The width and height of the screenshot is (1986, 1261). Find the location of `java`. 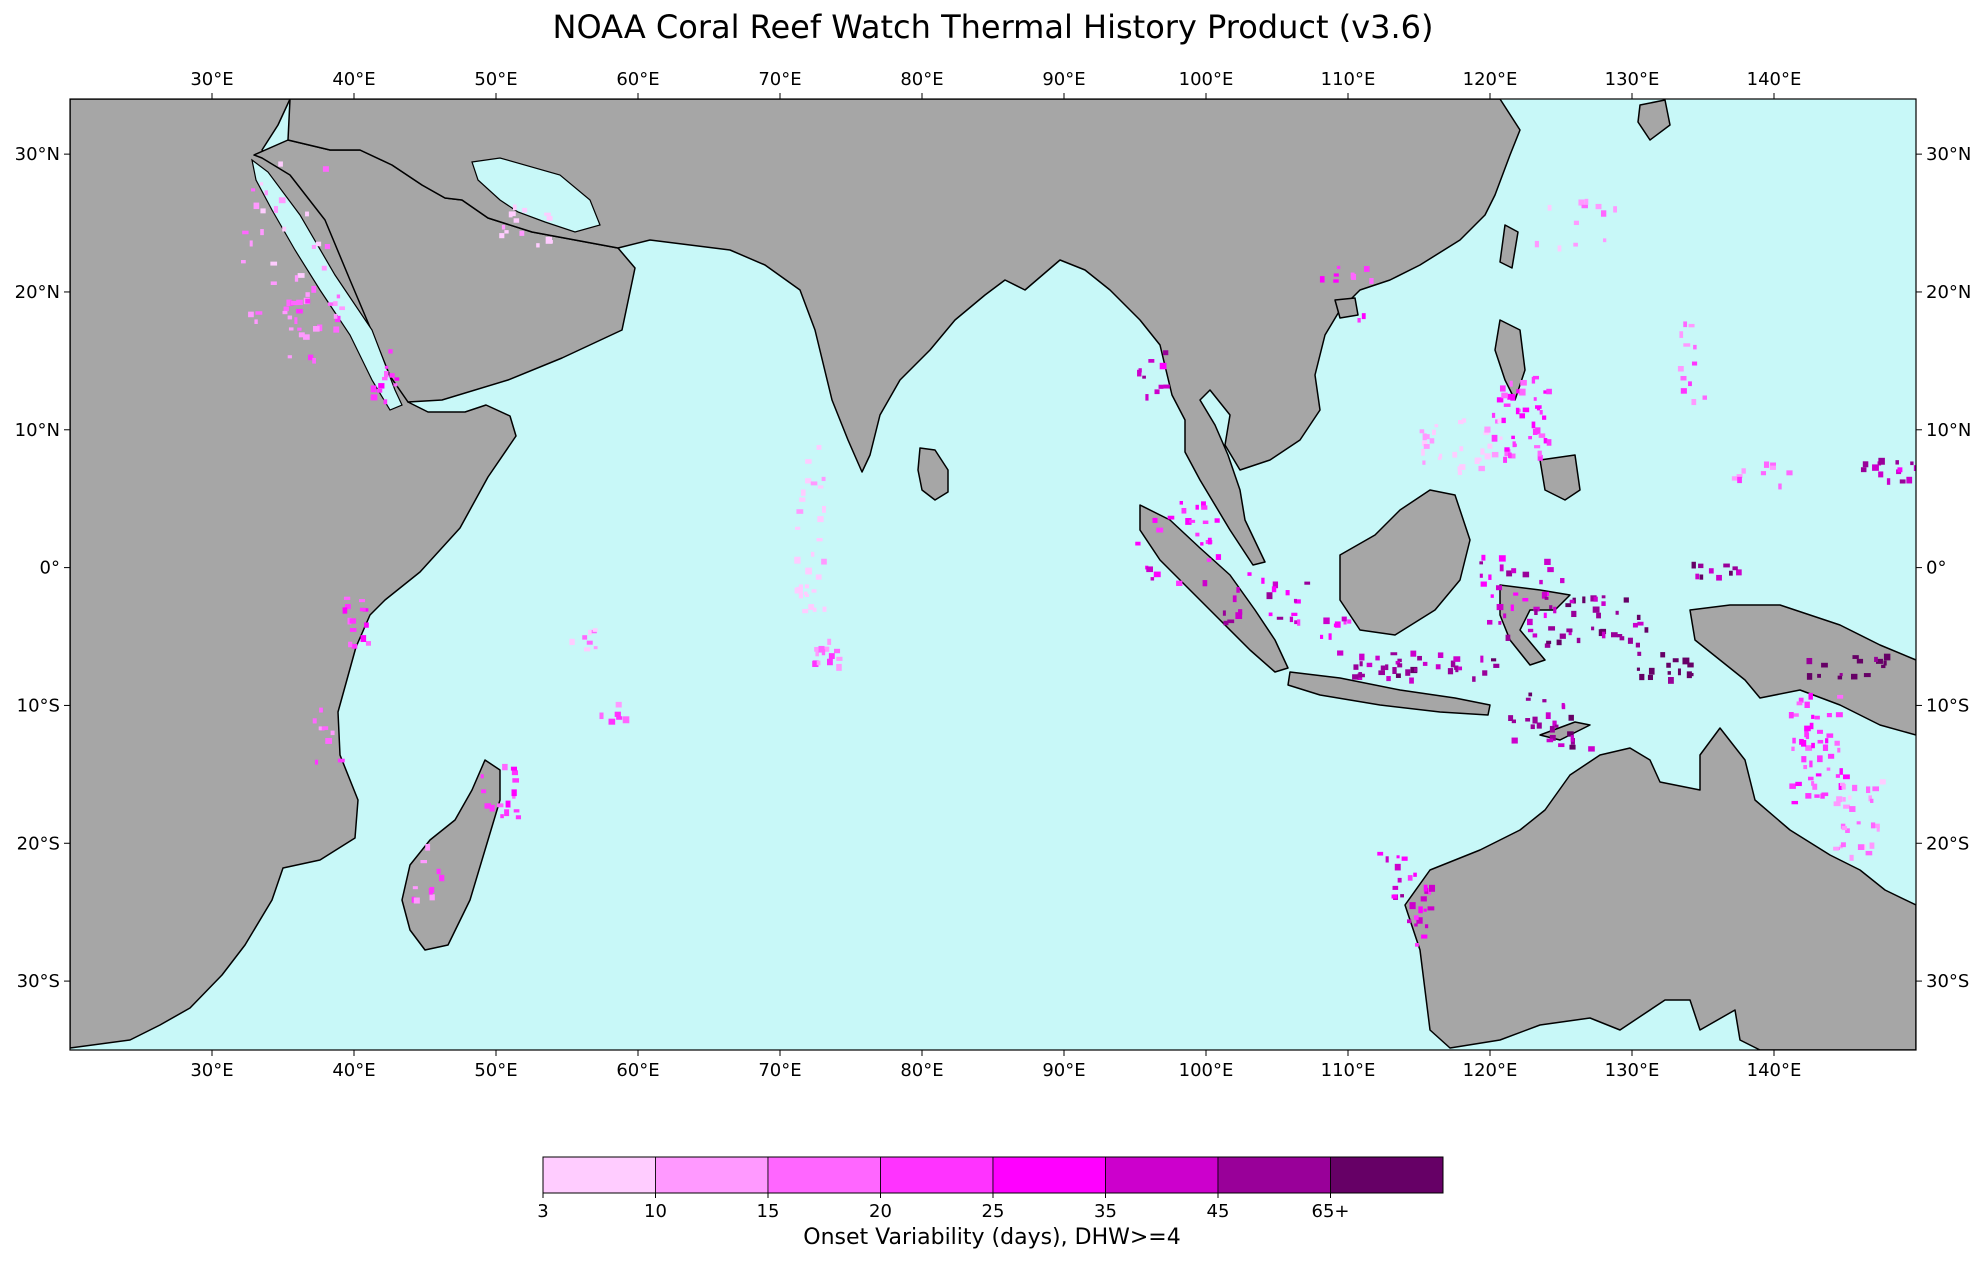

java is located at coordinates (1389, 693).